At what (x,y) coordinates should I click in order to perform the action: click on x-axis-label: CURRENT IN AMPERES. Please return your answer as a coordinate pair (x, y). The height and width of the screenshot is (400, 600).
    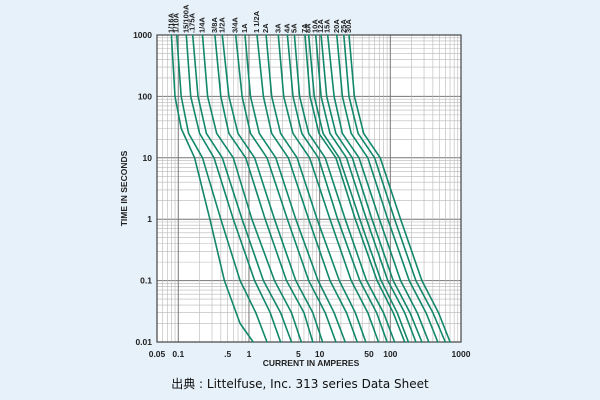
    Looking at the image, I should click on (311, 363).